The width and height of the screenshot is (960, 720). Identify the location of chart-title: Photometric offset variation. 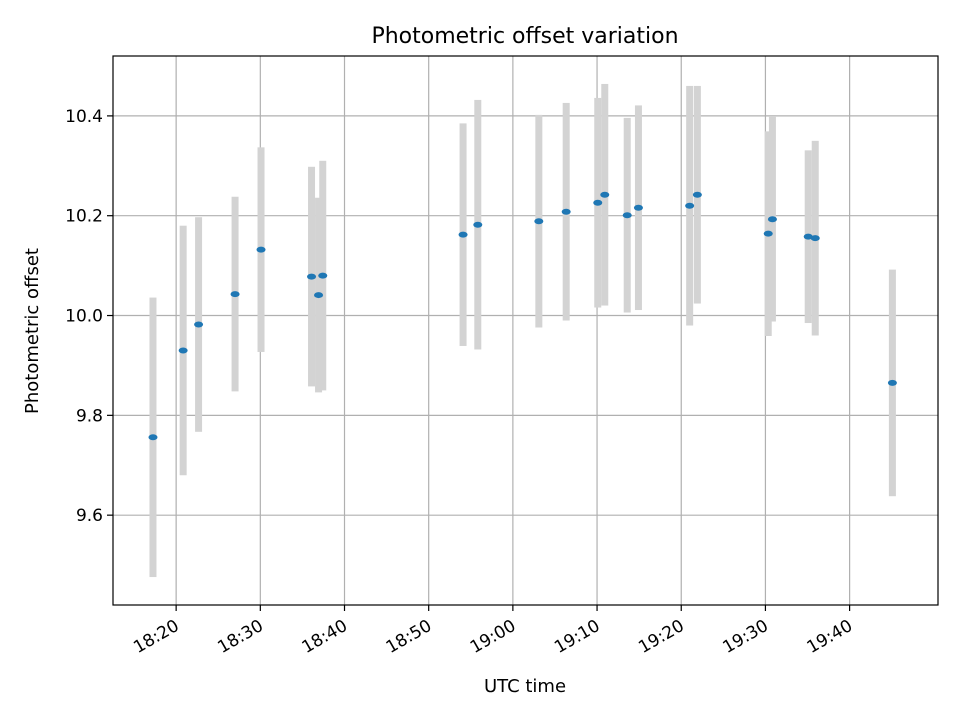
(524, 36).